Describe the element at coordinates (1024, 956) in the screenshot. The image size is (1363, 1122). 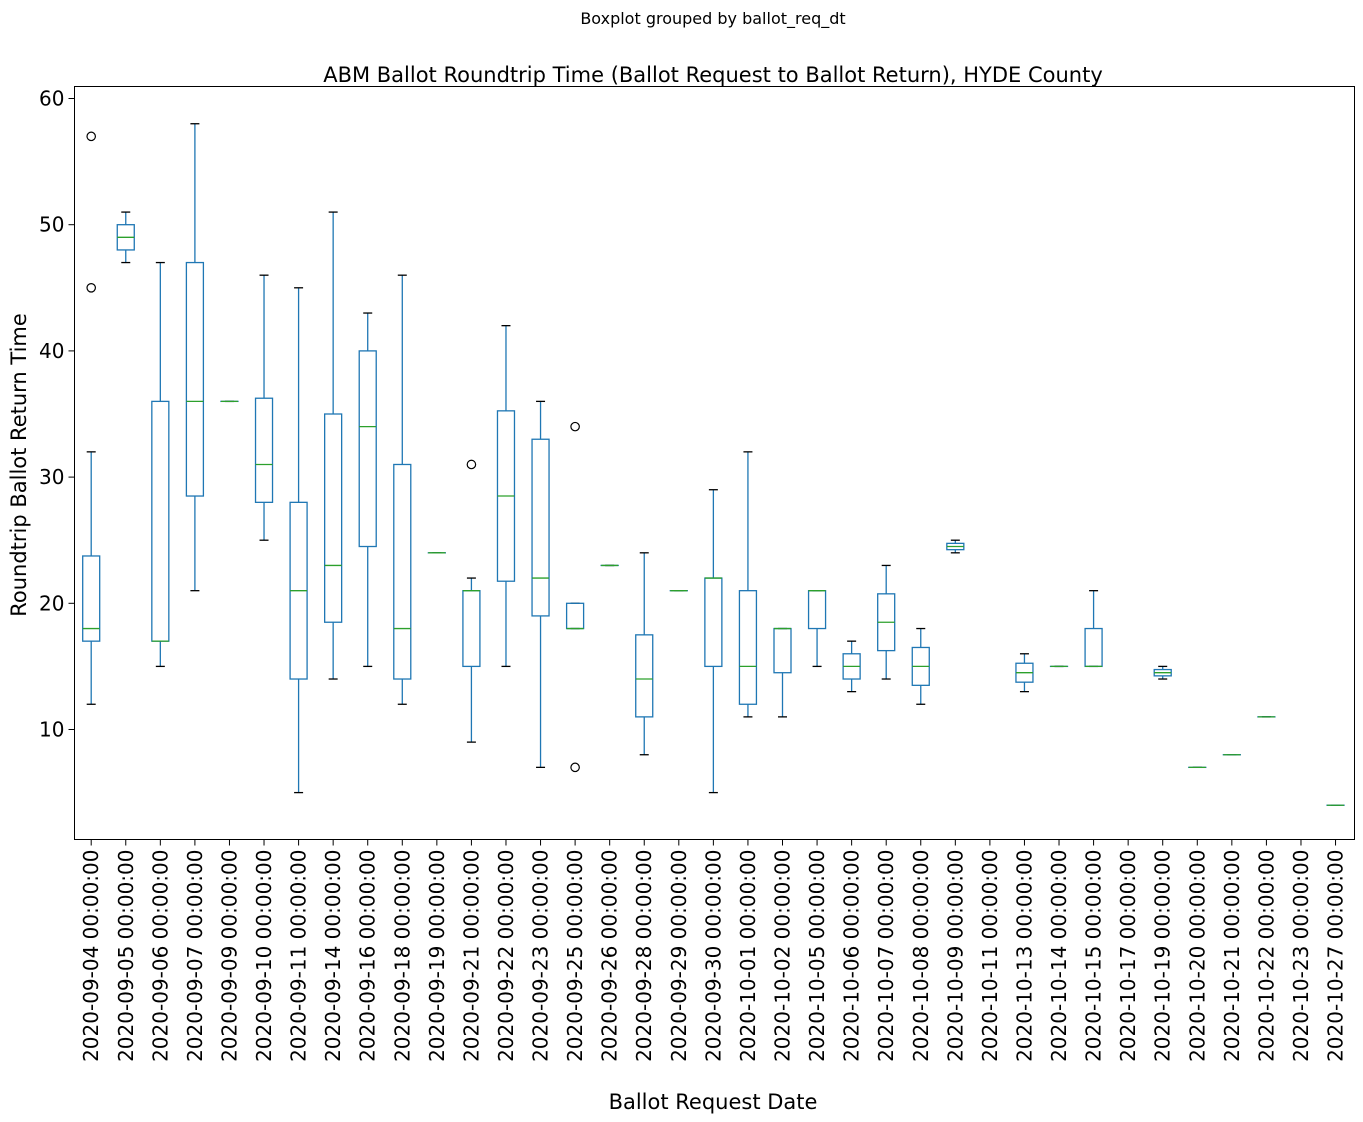
I see `x-tick-label: 2020-10-13 00:00:00` at that location.